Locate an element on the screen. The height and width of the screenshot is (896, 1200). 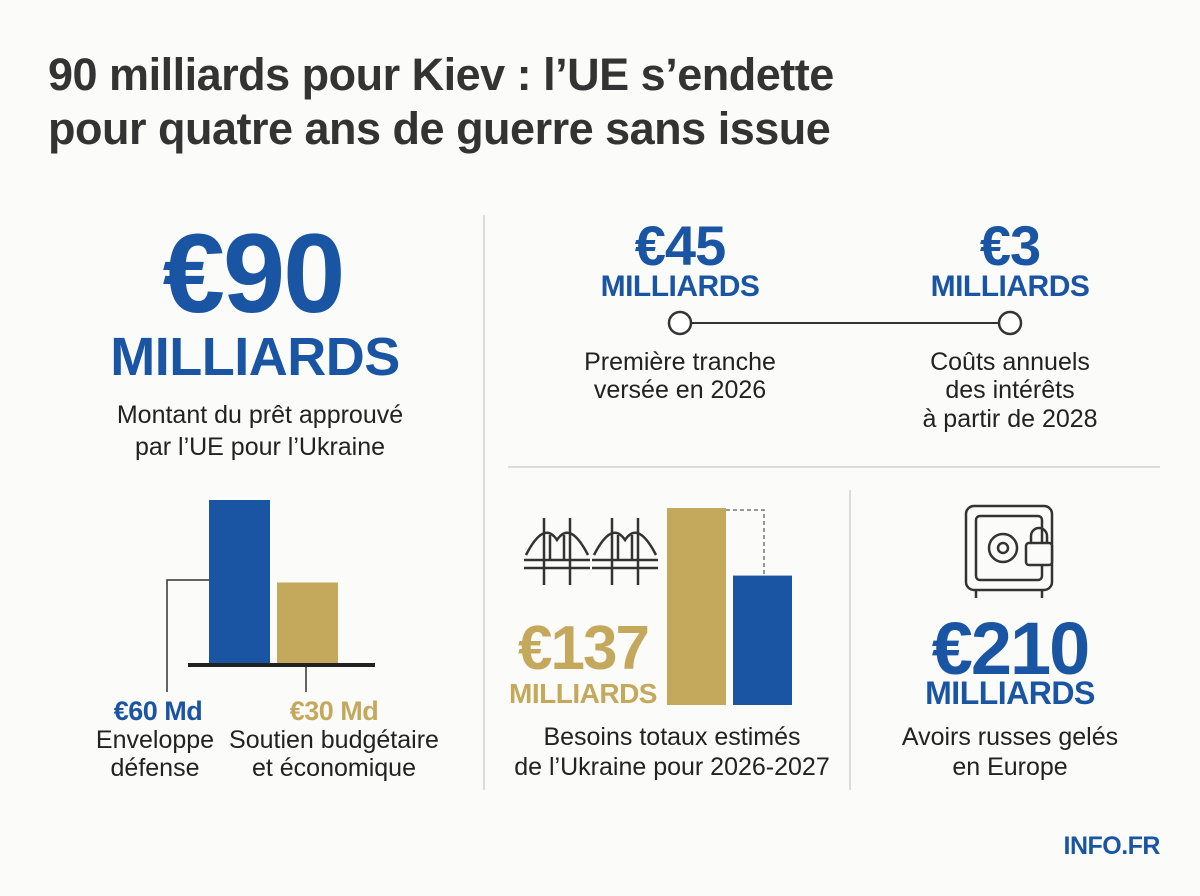
difference-line is located at coordinates (745, 542).